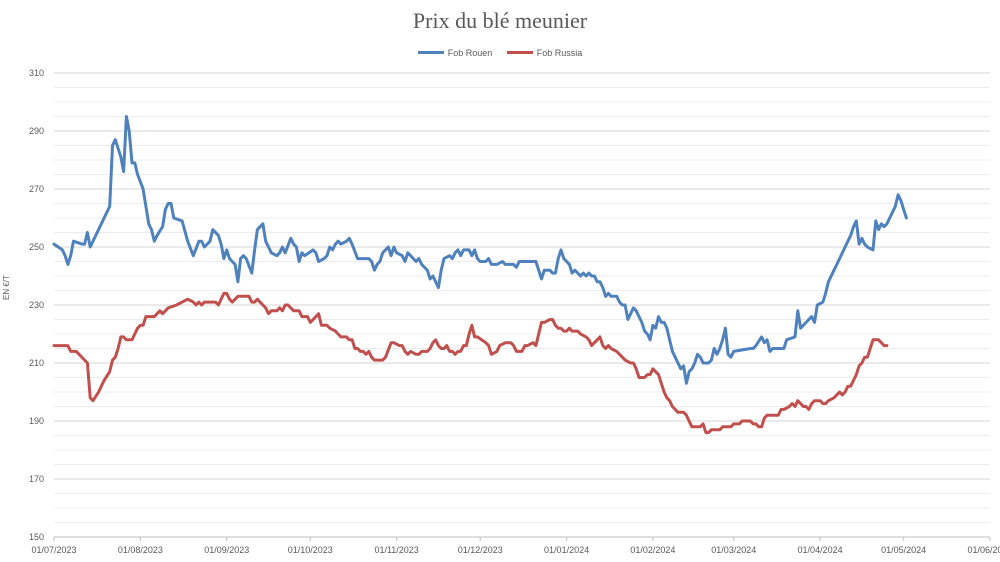 The height and width of the screenshot is (562, 1000). What do you see at coordinates (983, 550) in the screenshot?
I see `x-tick-label: 01/06/2024` at bounding box center [983, 550].